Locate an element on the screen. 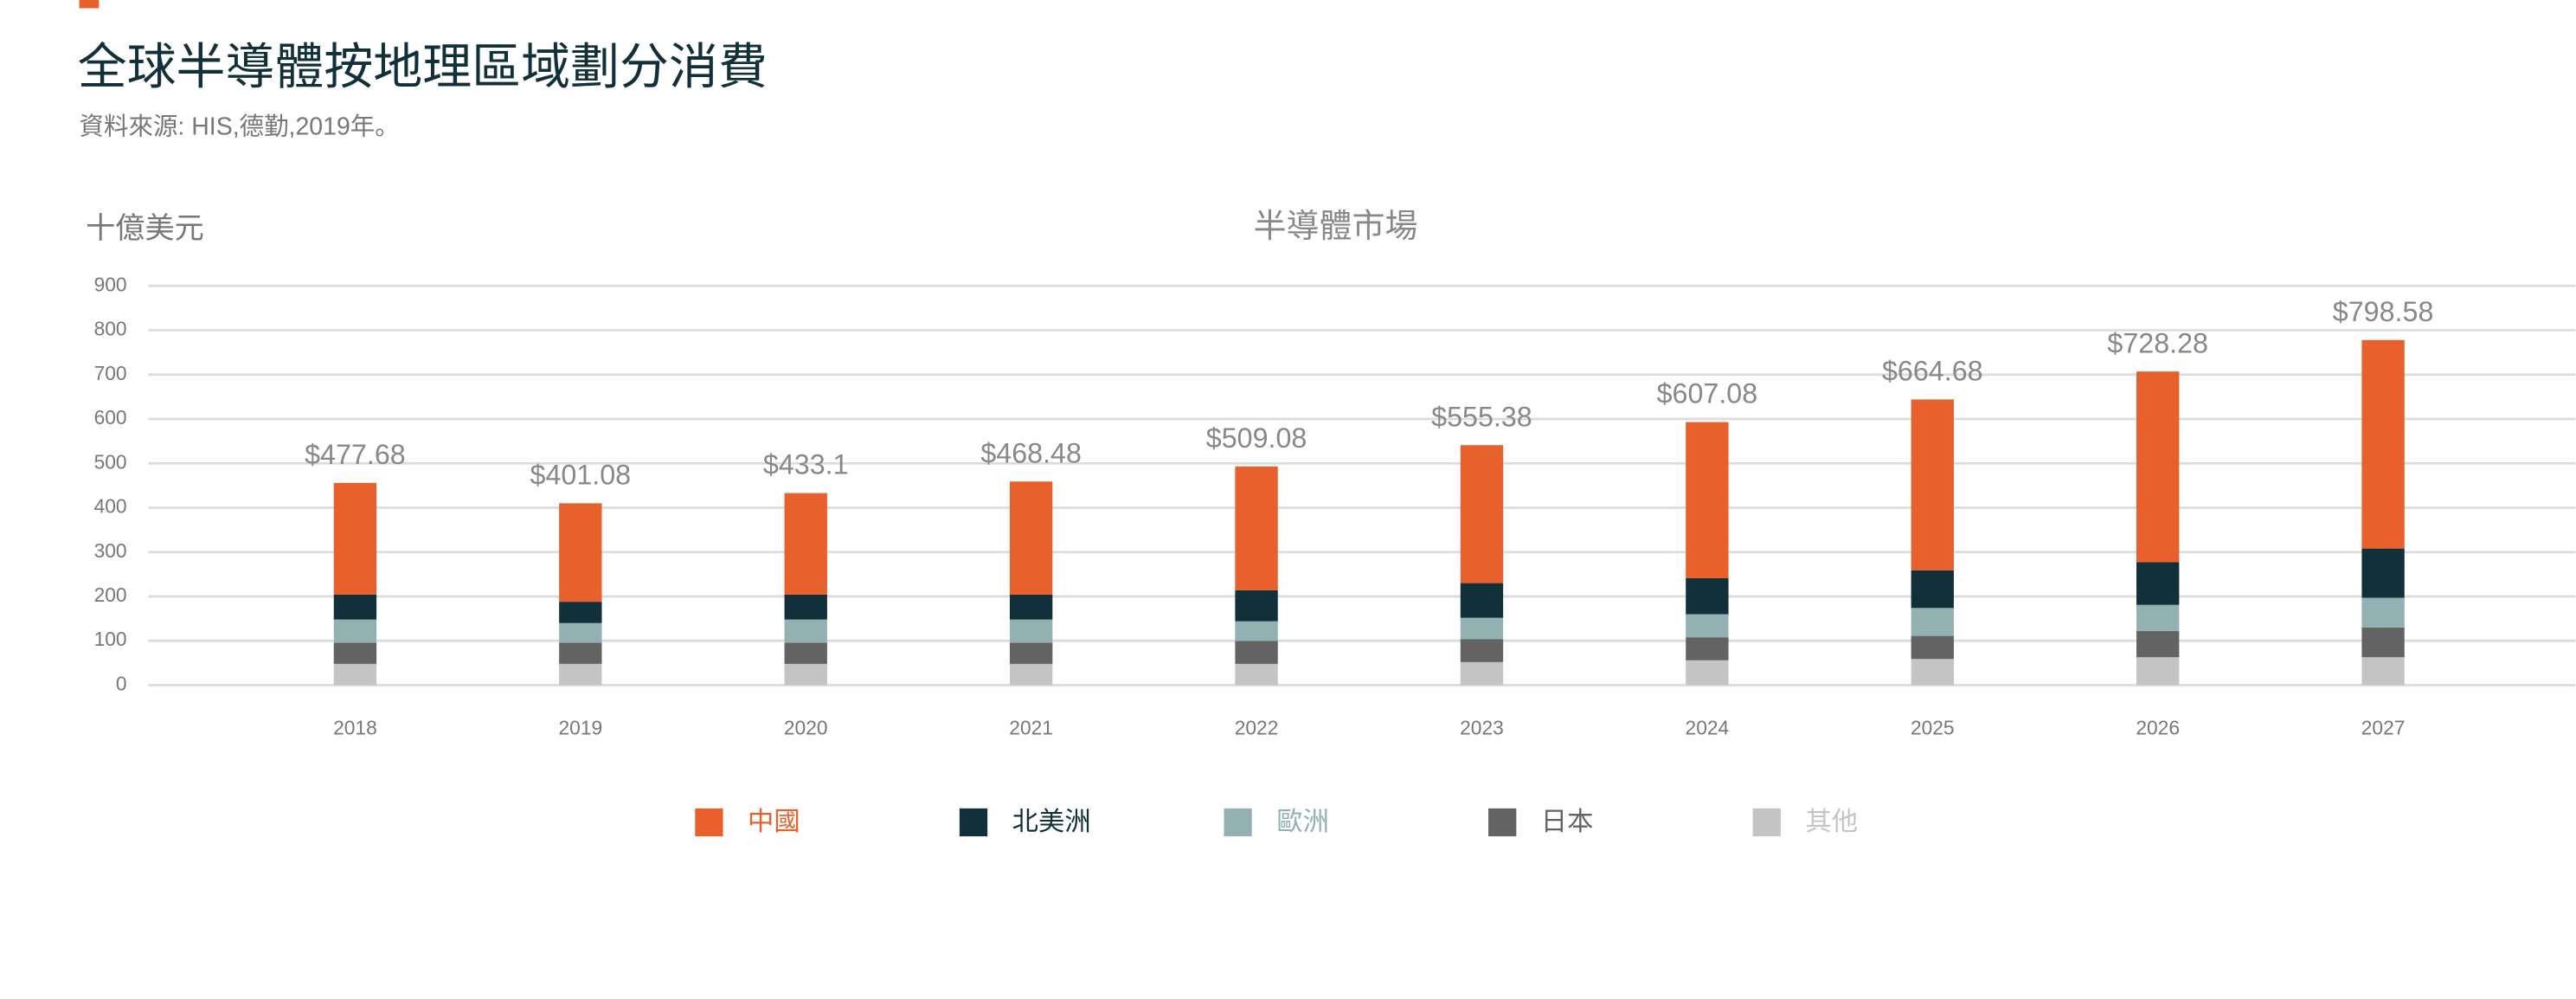 Image resolution: width=2576 pixels, height=999 pixels. x-tick-label: 2027 is located at coordinates (2384, 728).